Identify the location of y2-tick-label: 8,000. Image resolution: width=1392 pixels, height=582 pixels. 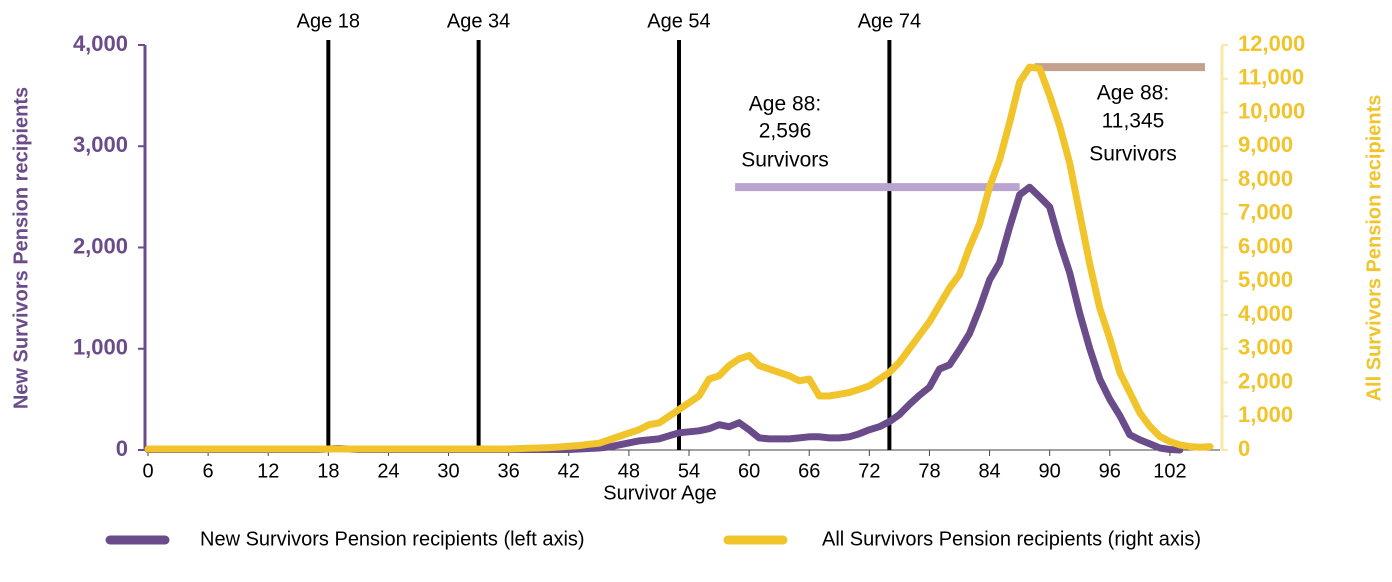
(1265, 178).